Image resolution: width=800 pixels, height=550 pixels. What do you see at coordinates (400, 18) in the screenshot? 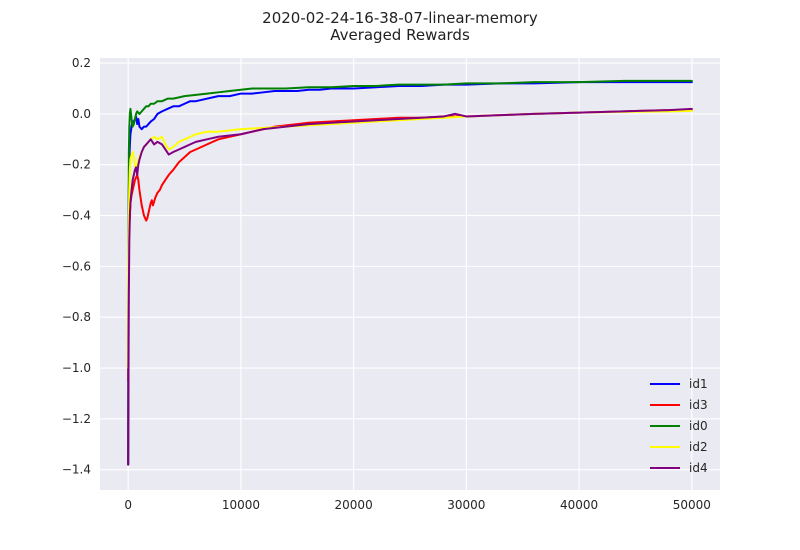
I see `chart-title: 2020-02-24-16-38-07-linear-memory` at bounding box center [400, 18].